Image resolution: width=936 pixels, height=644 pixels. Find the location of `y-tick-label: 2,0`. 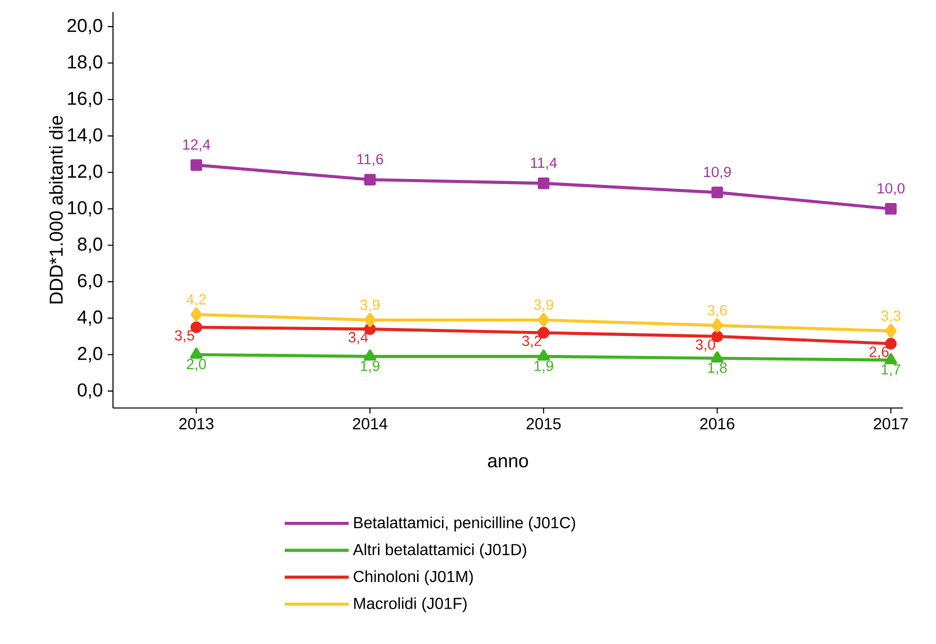

y-tick-label: 2,0 is located at coordinates (90, 354).